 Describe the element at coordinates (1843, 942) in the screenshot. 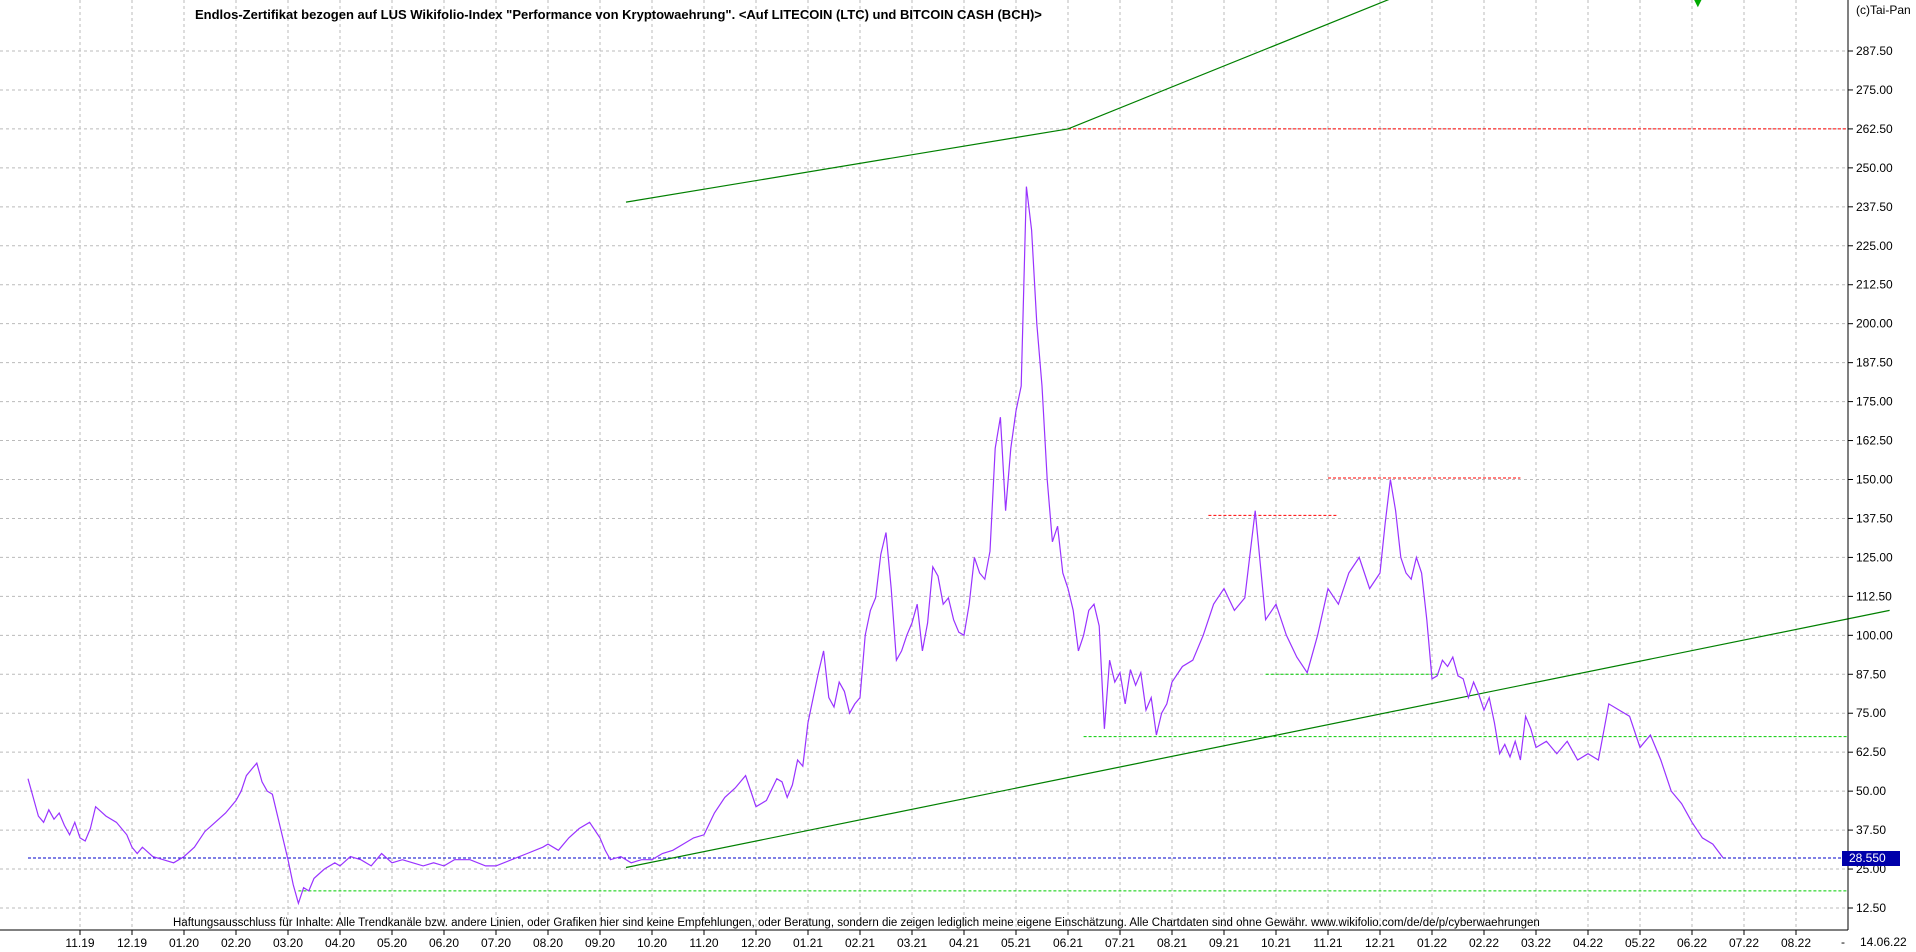

I see `axis-dash: -` at that location.